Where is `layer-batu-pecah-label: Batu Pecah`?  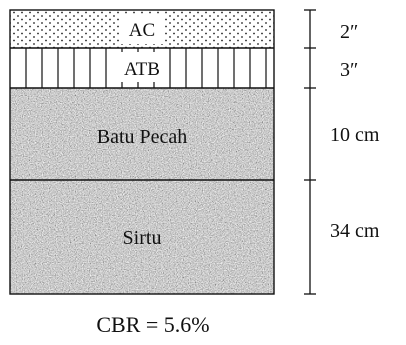 layer-batu-pecah-label: Batu Pecah is located at coordinates (142, 137).